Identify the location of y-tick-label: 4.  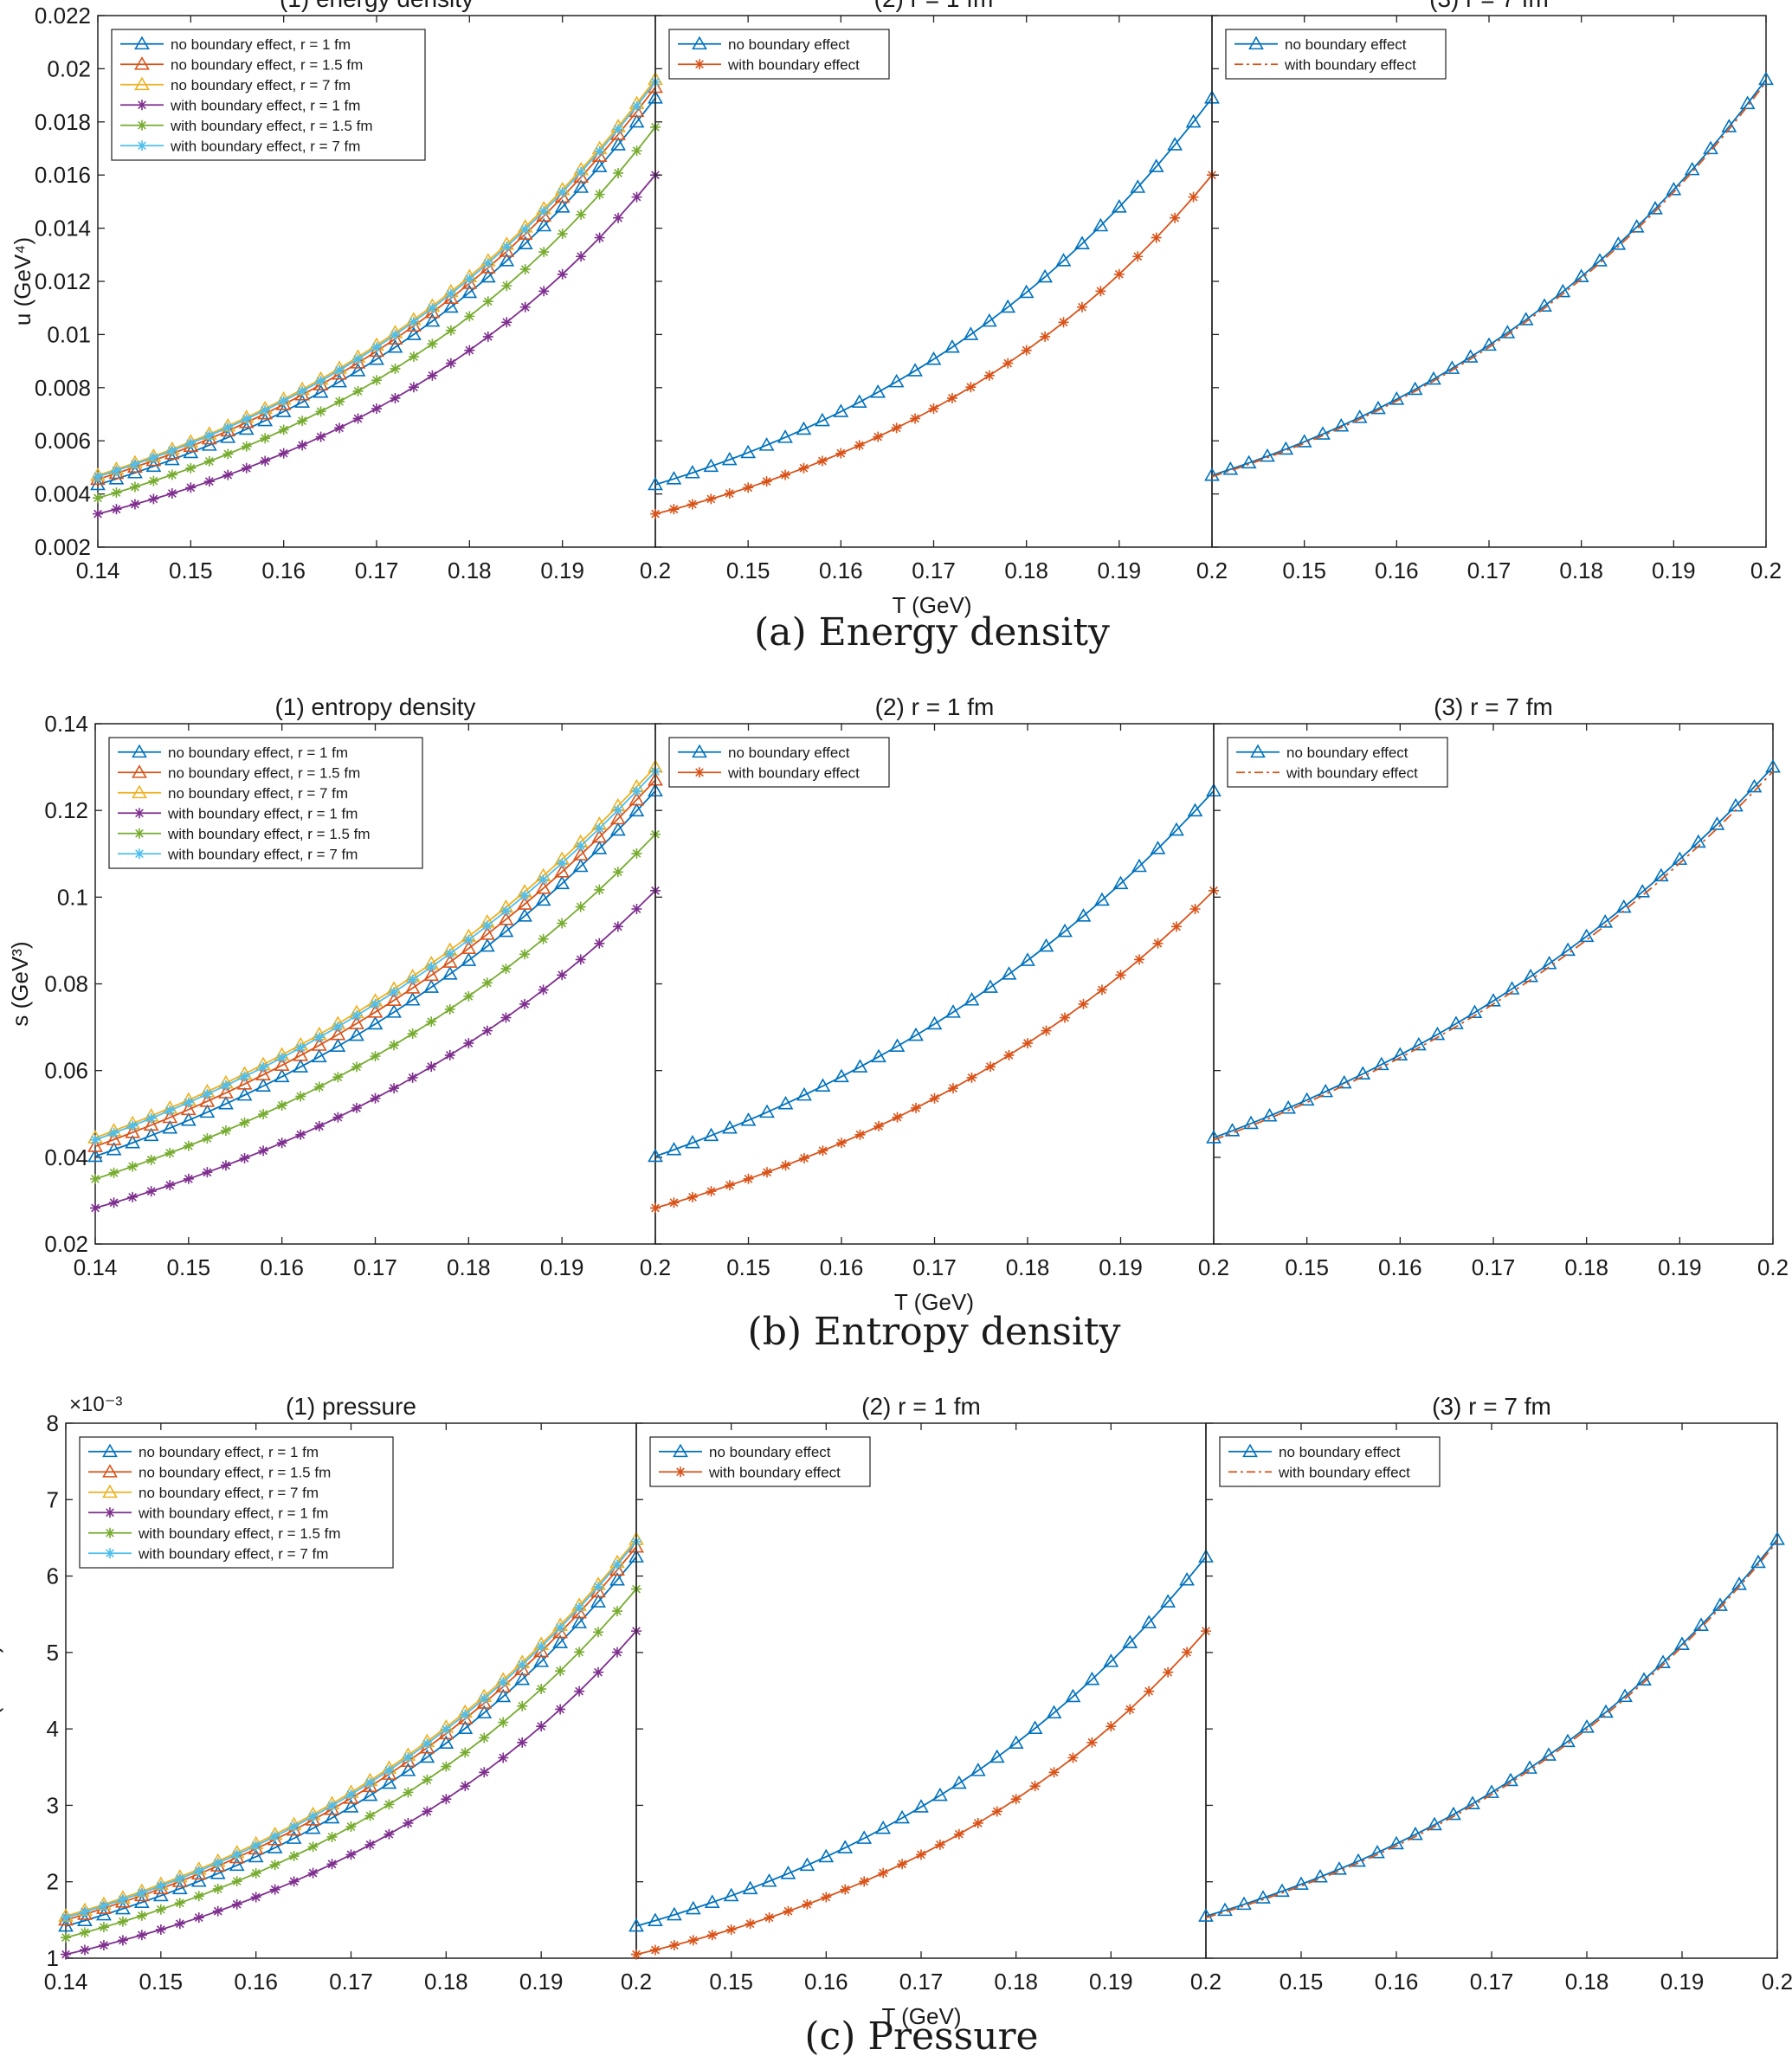
(53, 1729).